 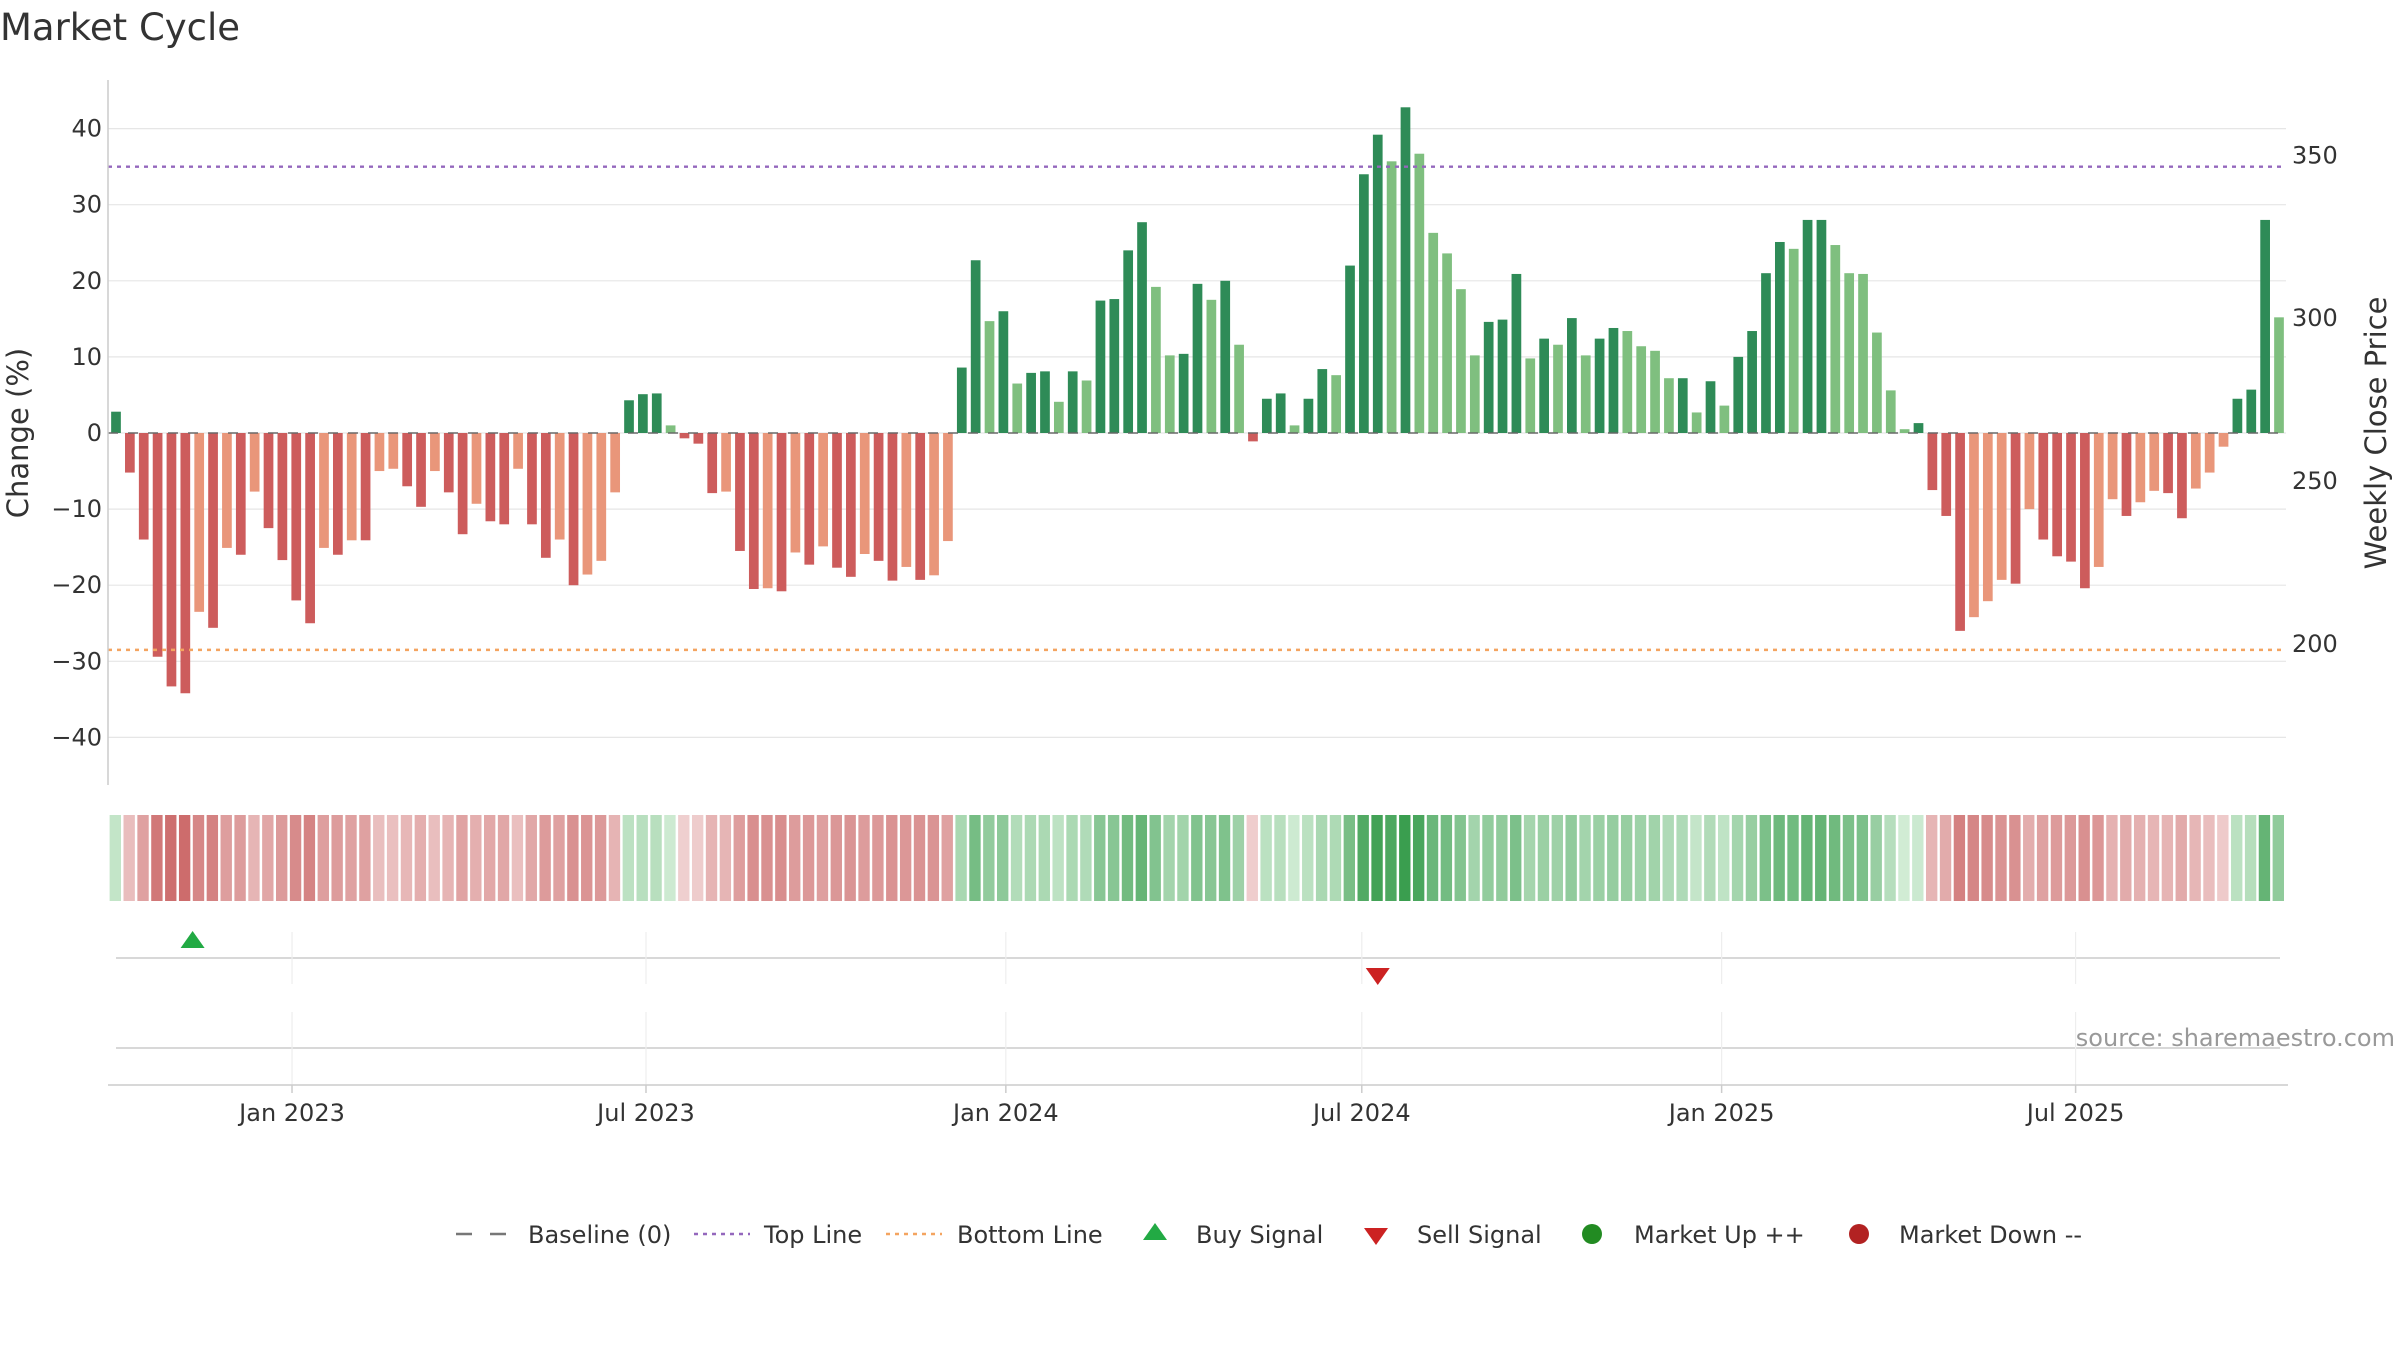 I want to click on legend-label: Market Up ++, so click(x=1719, y=1235).